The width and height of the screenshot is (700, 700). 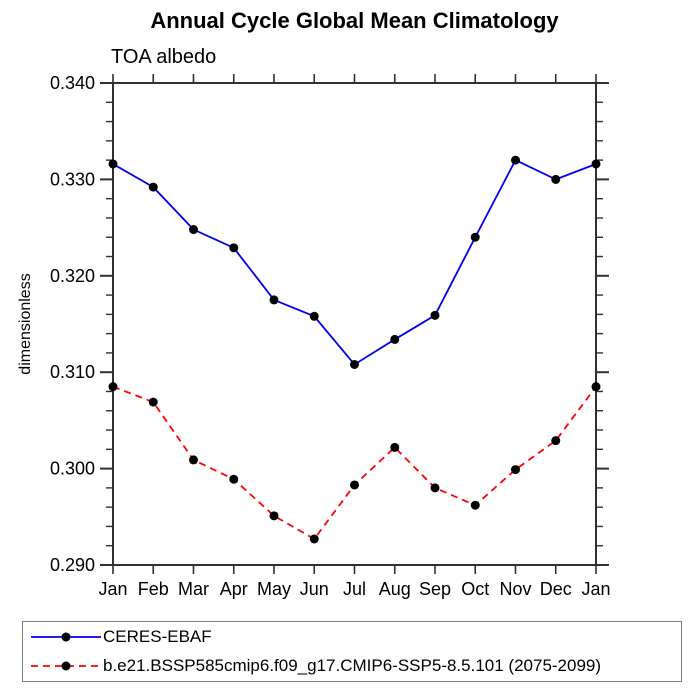 I want to click on svg-text: May, so click(x=274, y=589).